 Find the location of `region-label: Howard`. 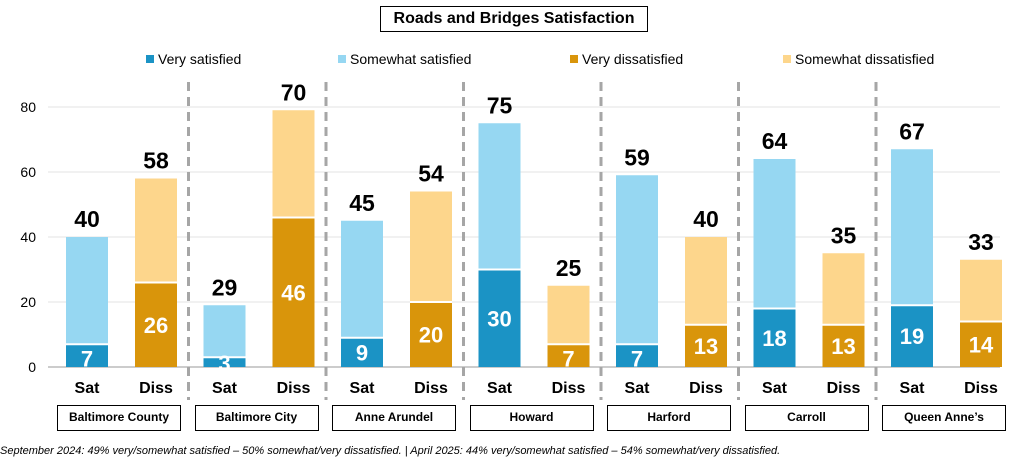

region-label: Howard is located at coordinates (531, 418).